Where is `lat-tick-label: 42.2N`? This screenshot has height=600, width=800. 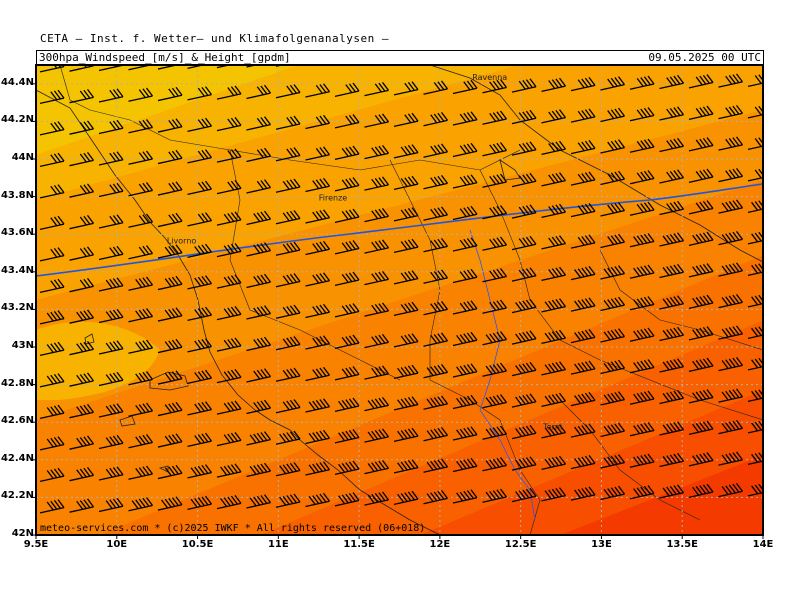 lat-tick-label: 42.2N is located at coordinates (17, 496).